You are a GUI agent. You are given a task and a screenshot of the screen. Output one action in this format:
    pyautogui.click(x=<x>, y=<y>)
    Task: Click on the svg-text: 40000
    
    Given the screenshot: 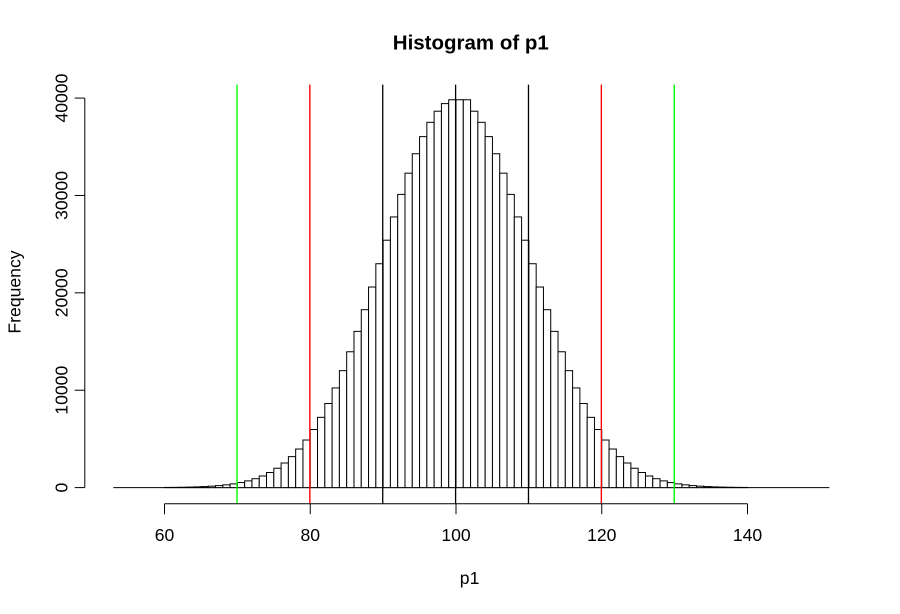 What is the action you would take?
    pyautogui.click(x=62, y=97)
    